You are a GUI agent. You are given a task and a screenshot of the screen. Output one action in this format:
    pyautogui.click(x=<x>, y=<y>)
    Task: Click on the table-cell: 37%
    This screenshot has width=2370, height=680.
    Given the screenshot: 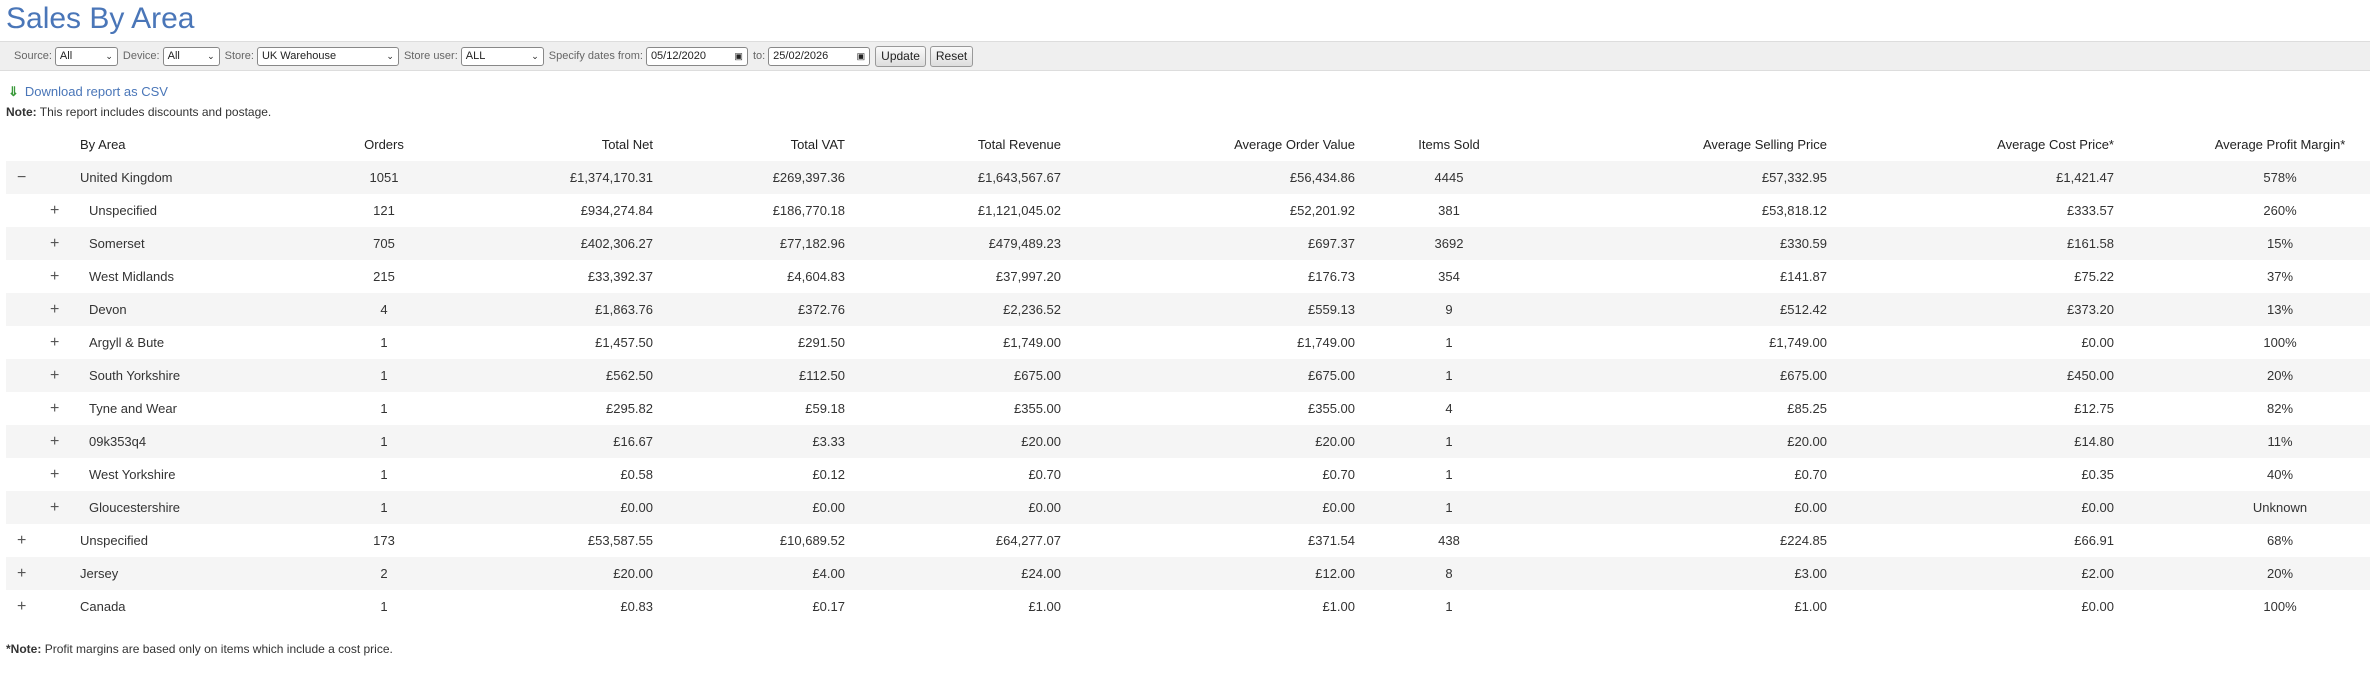 What is the action you would take?
    pyautogui.click(x=2280, y=276)
    